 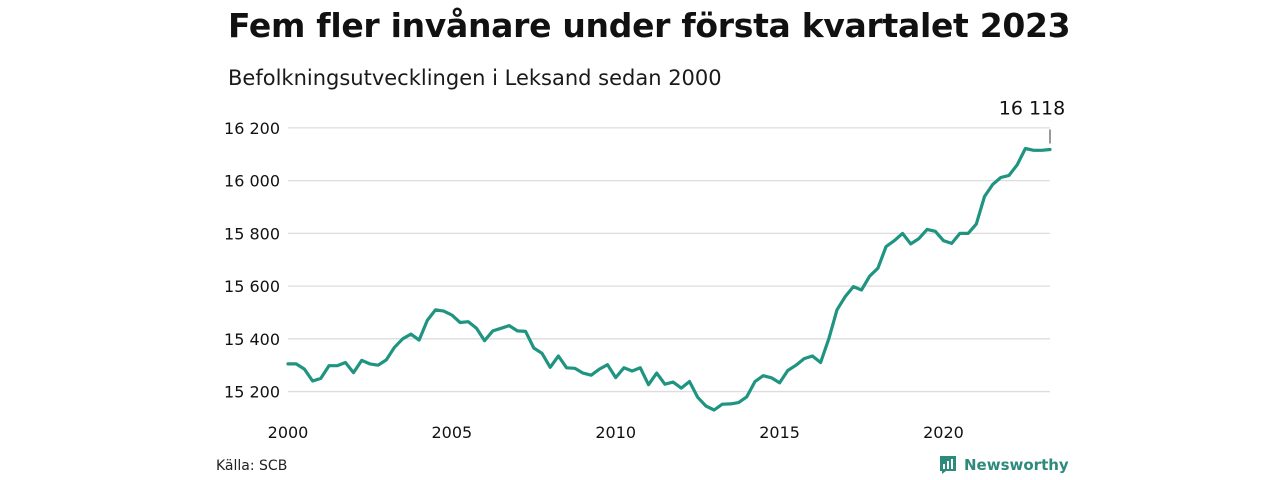 What do you see at coordinates (252, 128) in the screenshot?
I see `y-tick-label: 16 200` at bounding box center [252, 128].